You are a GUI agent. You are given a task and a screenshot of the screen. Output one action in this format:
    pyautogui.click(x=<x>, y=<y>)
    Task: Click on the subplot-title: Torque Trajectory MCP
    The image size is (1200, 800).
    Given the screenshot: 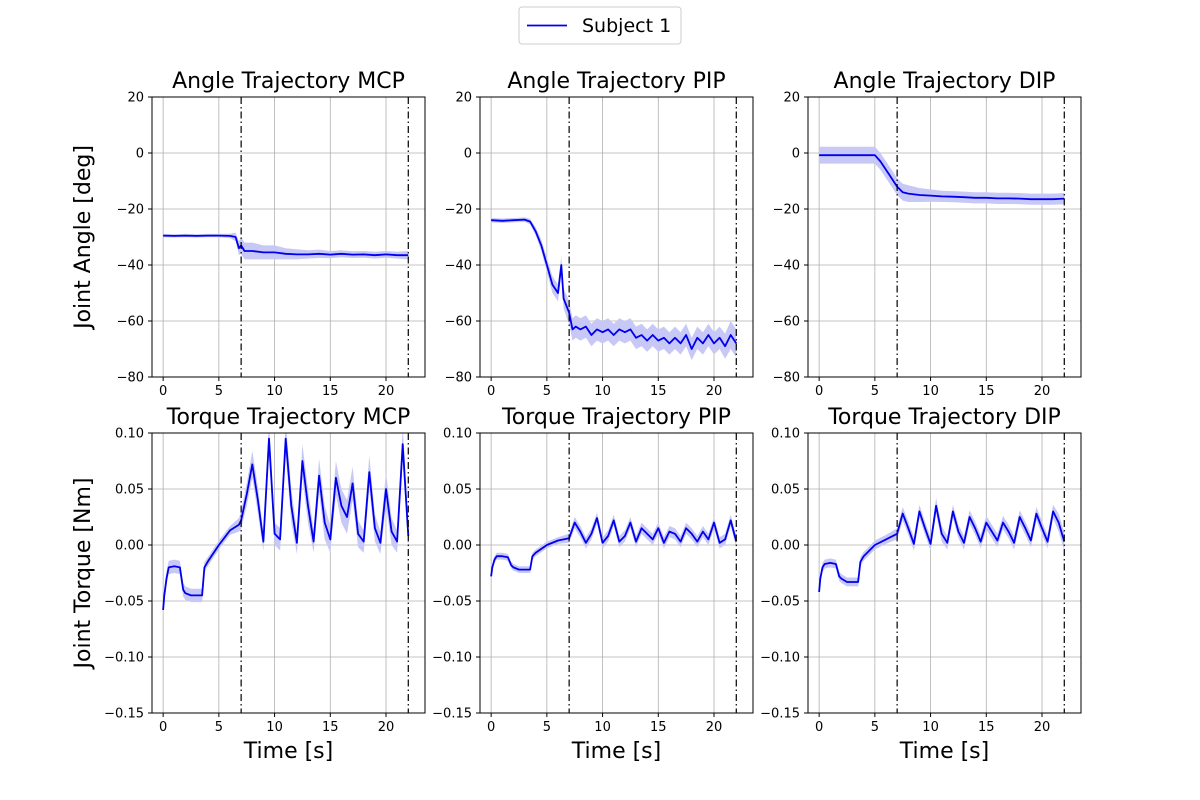 What is the action you would take?
    pyautogui.click(x=288, y=417)
    